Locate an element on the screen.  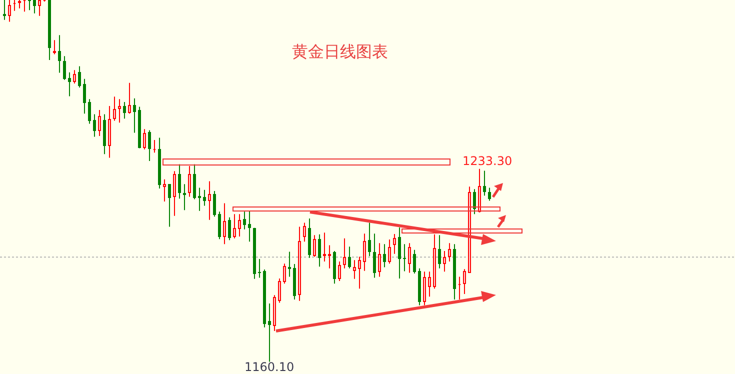
text: 黄金日线图表 is located at coordinates (340, 52).